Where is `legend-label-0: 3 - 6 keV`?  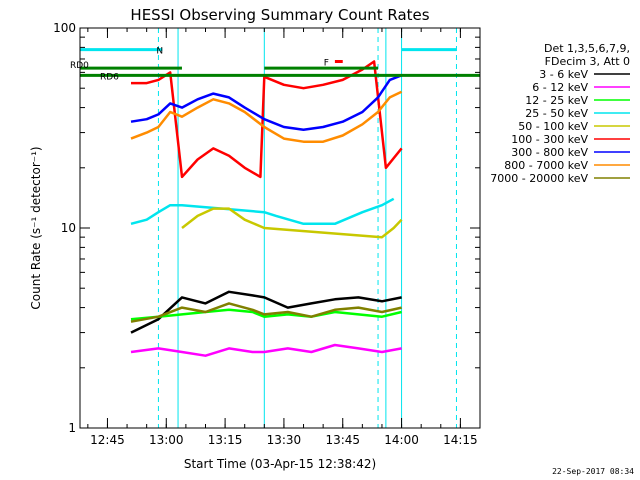
legend-label-0: 3 - 6 keV is located at coordinates (563, 74).